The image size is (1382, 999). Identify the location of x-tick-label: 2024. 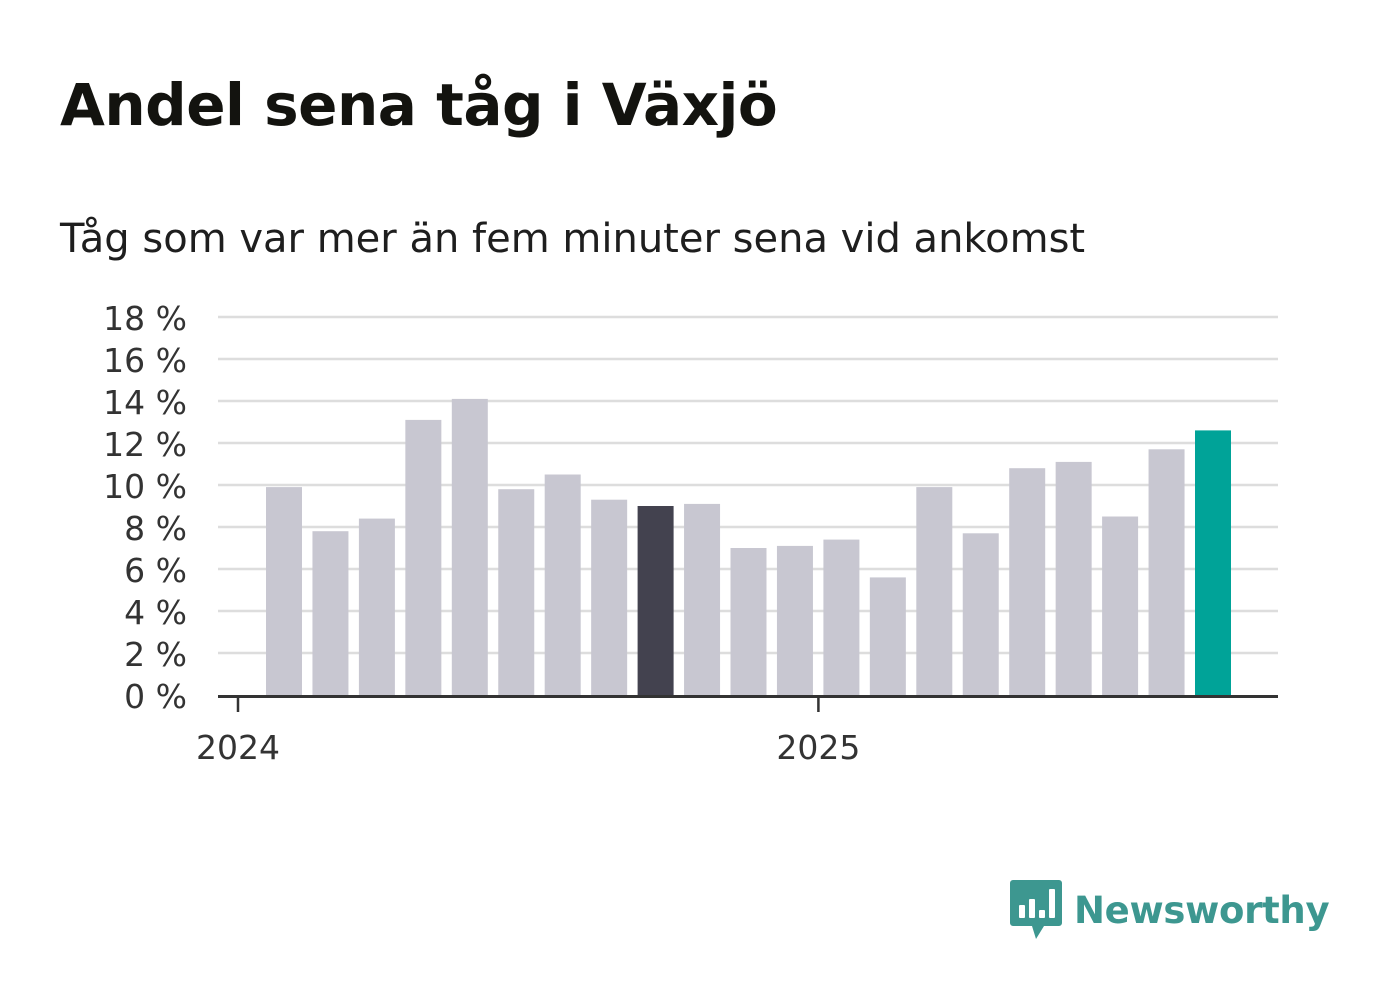
(238, 747).